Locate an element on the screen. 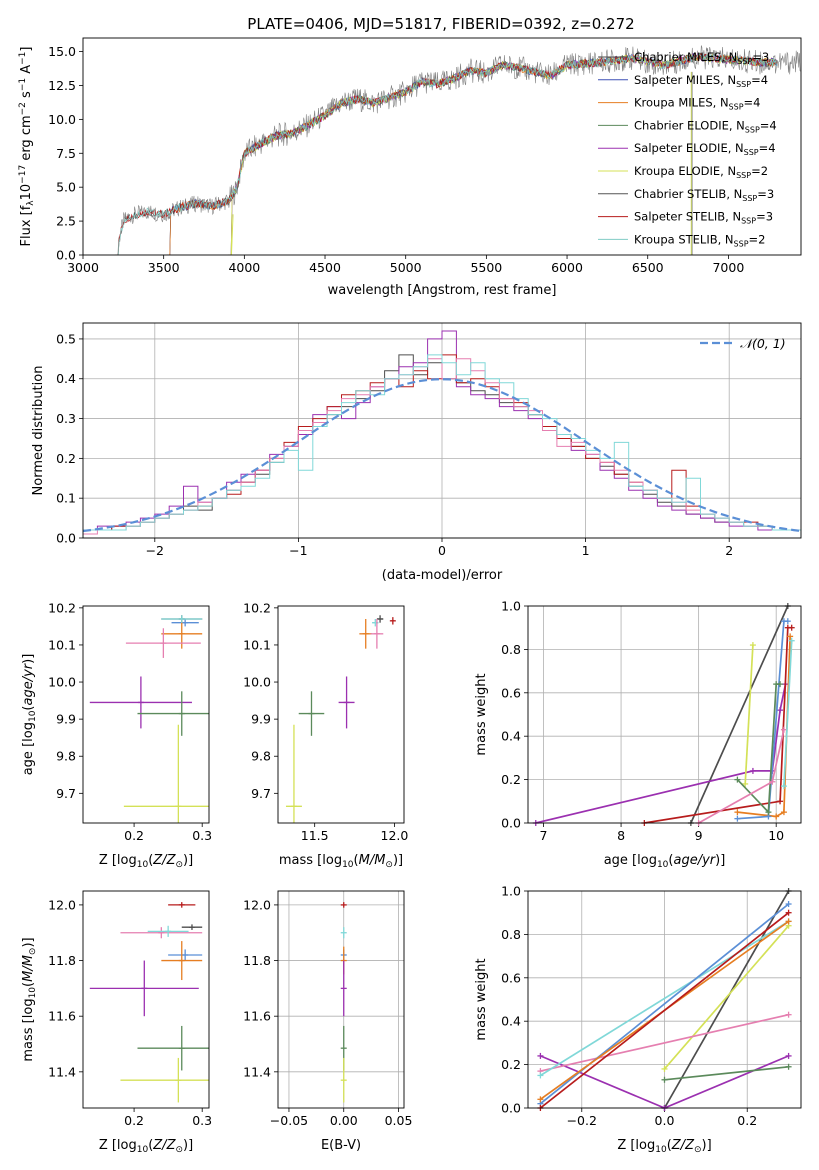 The width and height of the screenshot is (819, 1170). x-tick-label: 3500 is located at coordinates (164, 267).